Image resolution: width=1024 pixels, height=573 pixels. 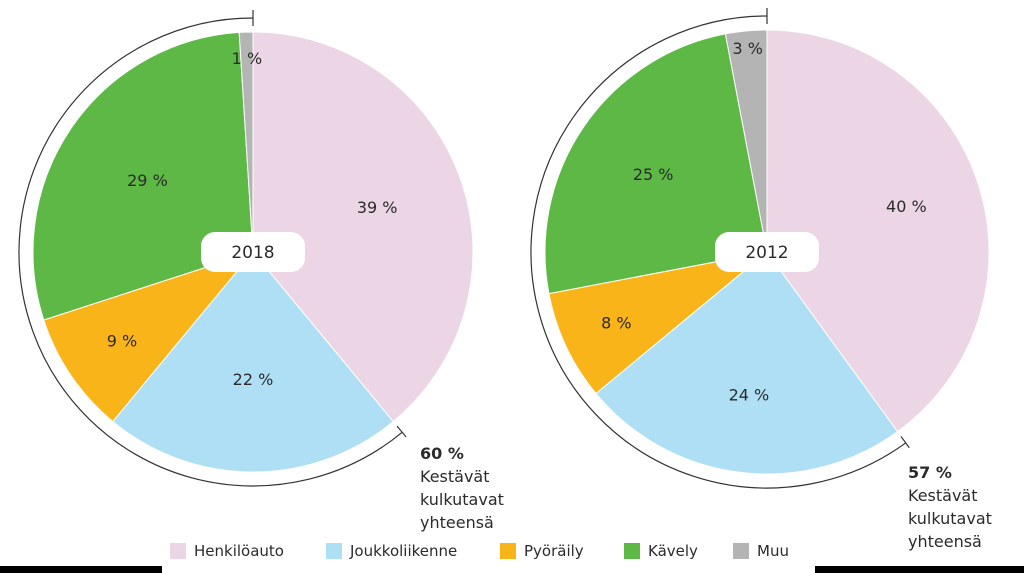 I want to click on legend-item-kävely: Kävely, so click(x=661, y=551).